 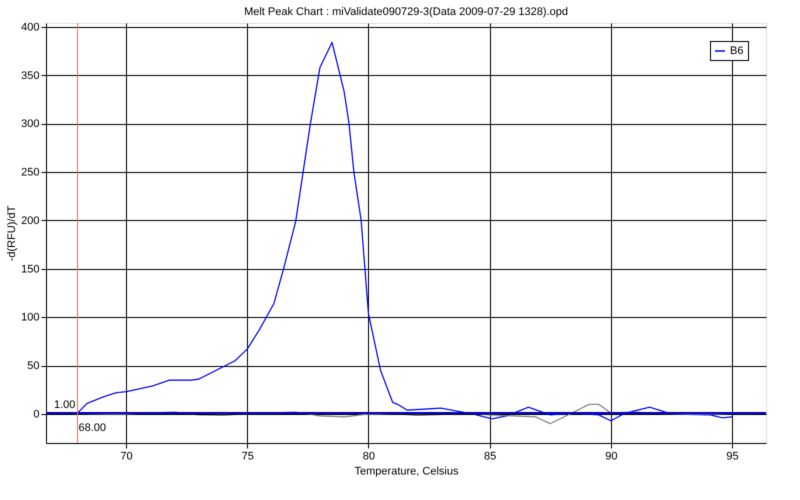 What do you see at coordinates (92, 428) in the screenshot?
I see `ref-line-label: 68.00` at bounding box center [92, 428].